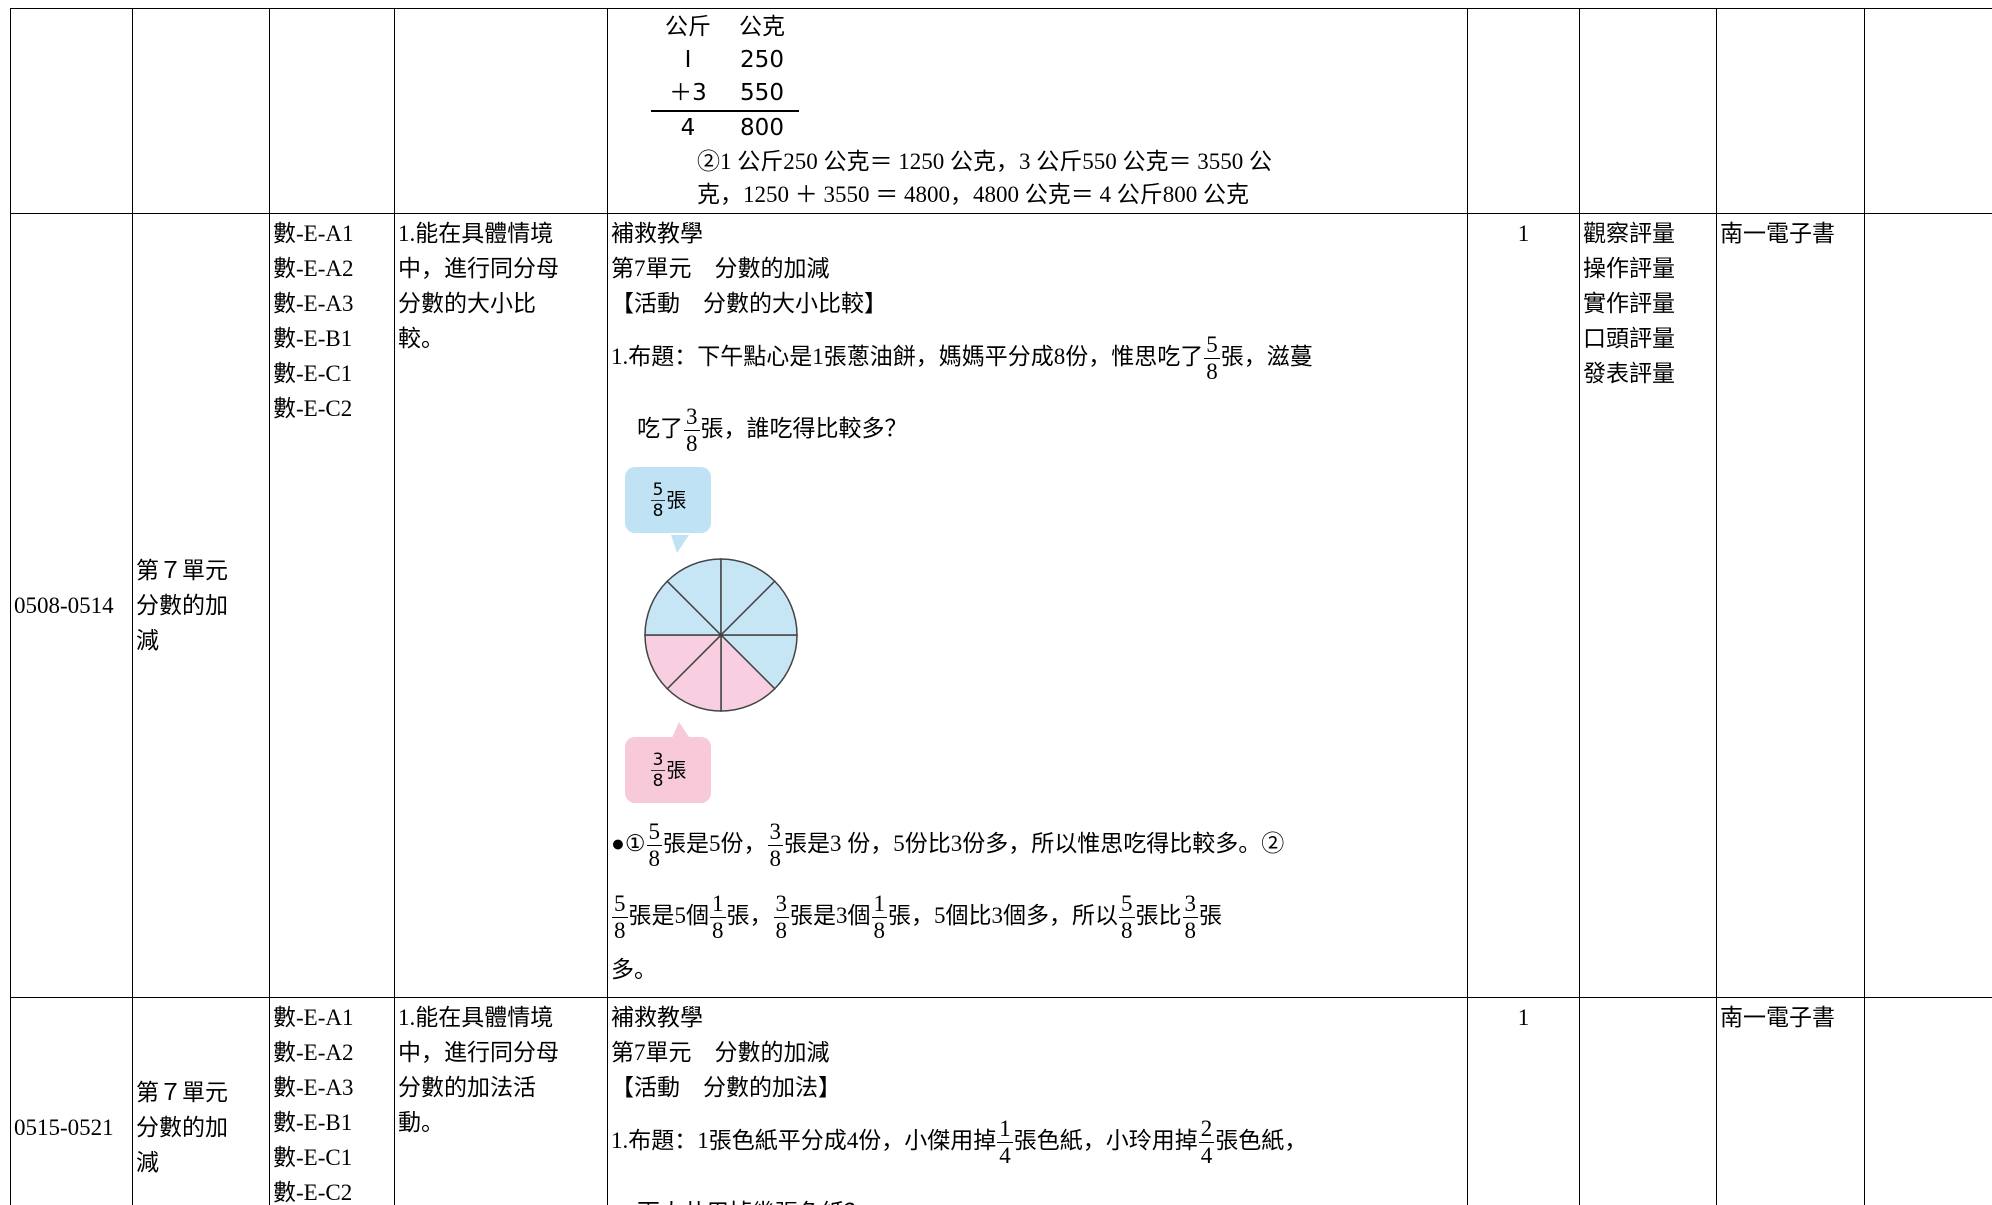  Describe the element at coordinates (332, 111) in the screenshot. I see `code-cell` at that location.